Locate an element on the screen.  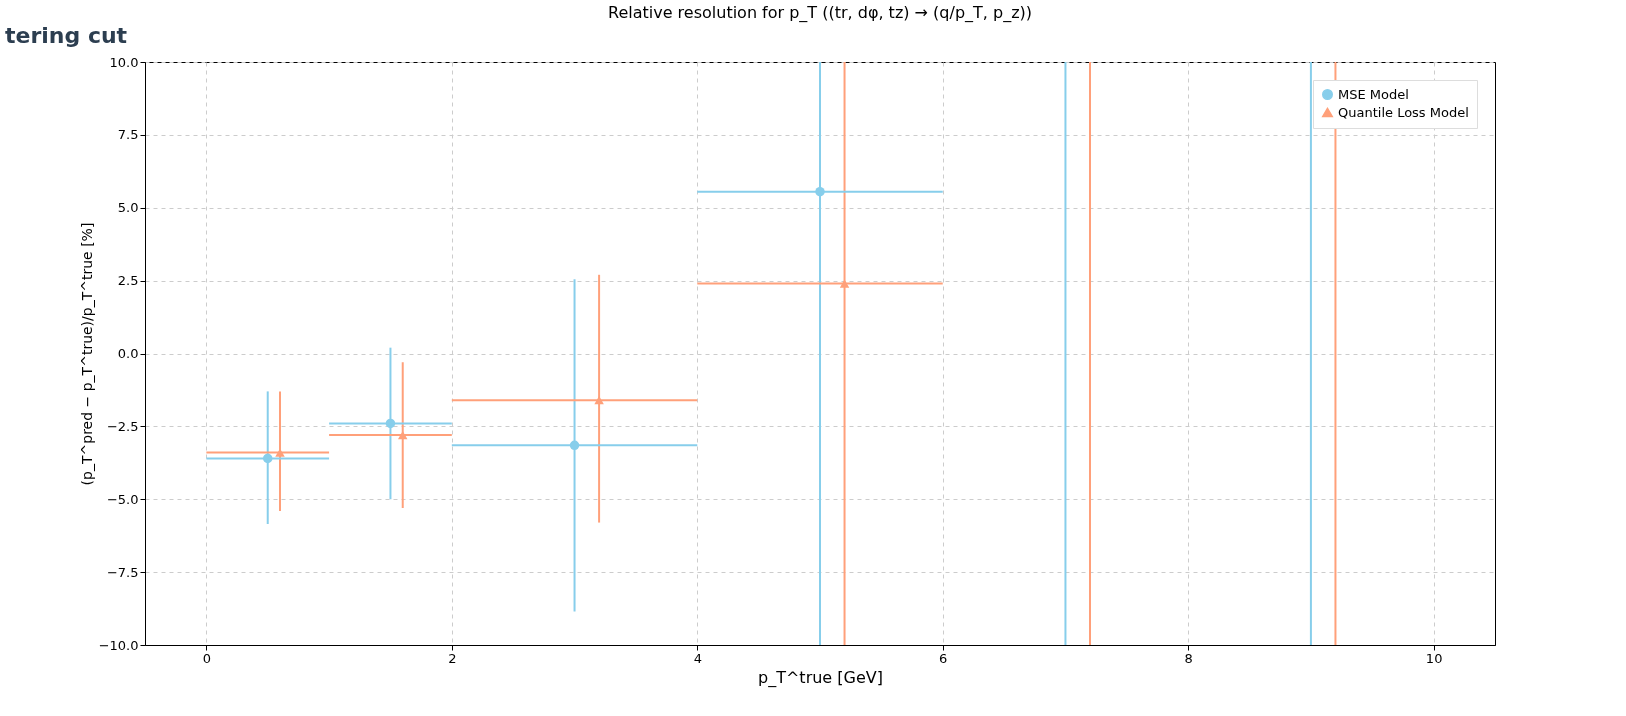
x-tick-label: 8 is located at coordinates (1188, 658).